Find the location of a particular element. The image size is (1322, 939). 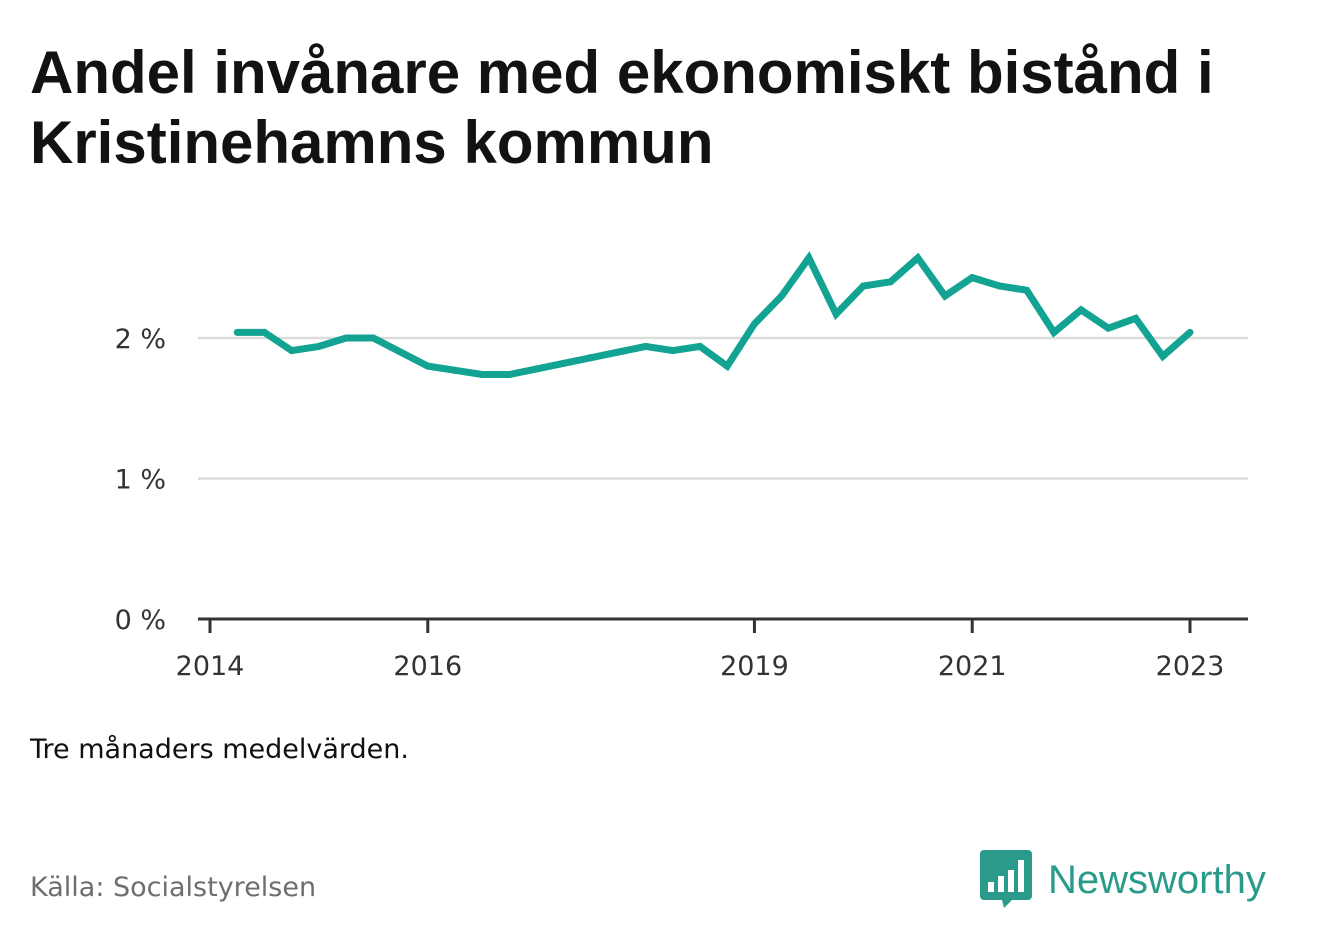

brand-logo: Newsworthy is located at coordinates (1123, 880).